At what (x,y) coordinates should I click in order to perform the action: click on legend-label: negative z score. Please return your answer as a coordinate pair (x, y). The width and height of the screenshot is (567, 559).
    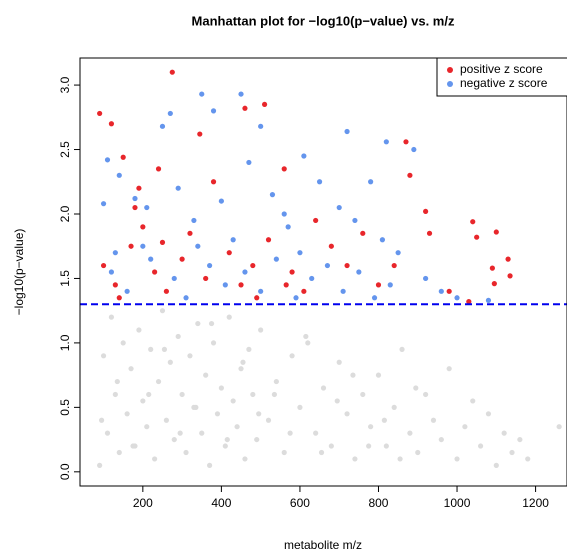
    Looking at the image, I should click on (504, 83).